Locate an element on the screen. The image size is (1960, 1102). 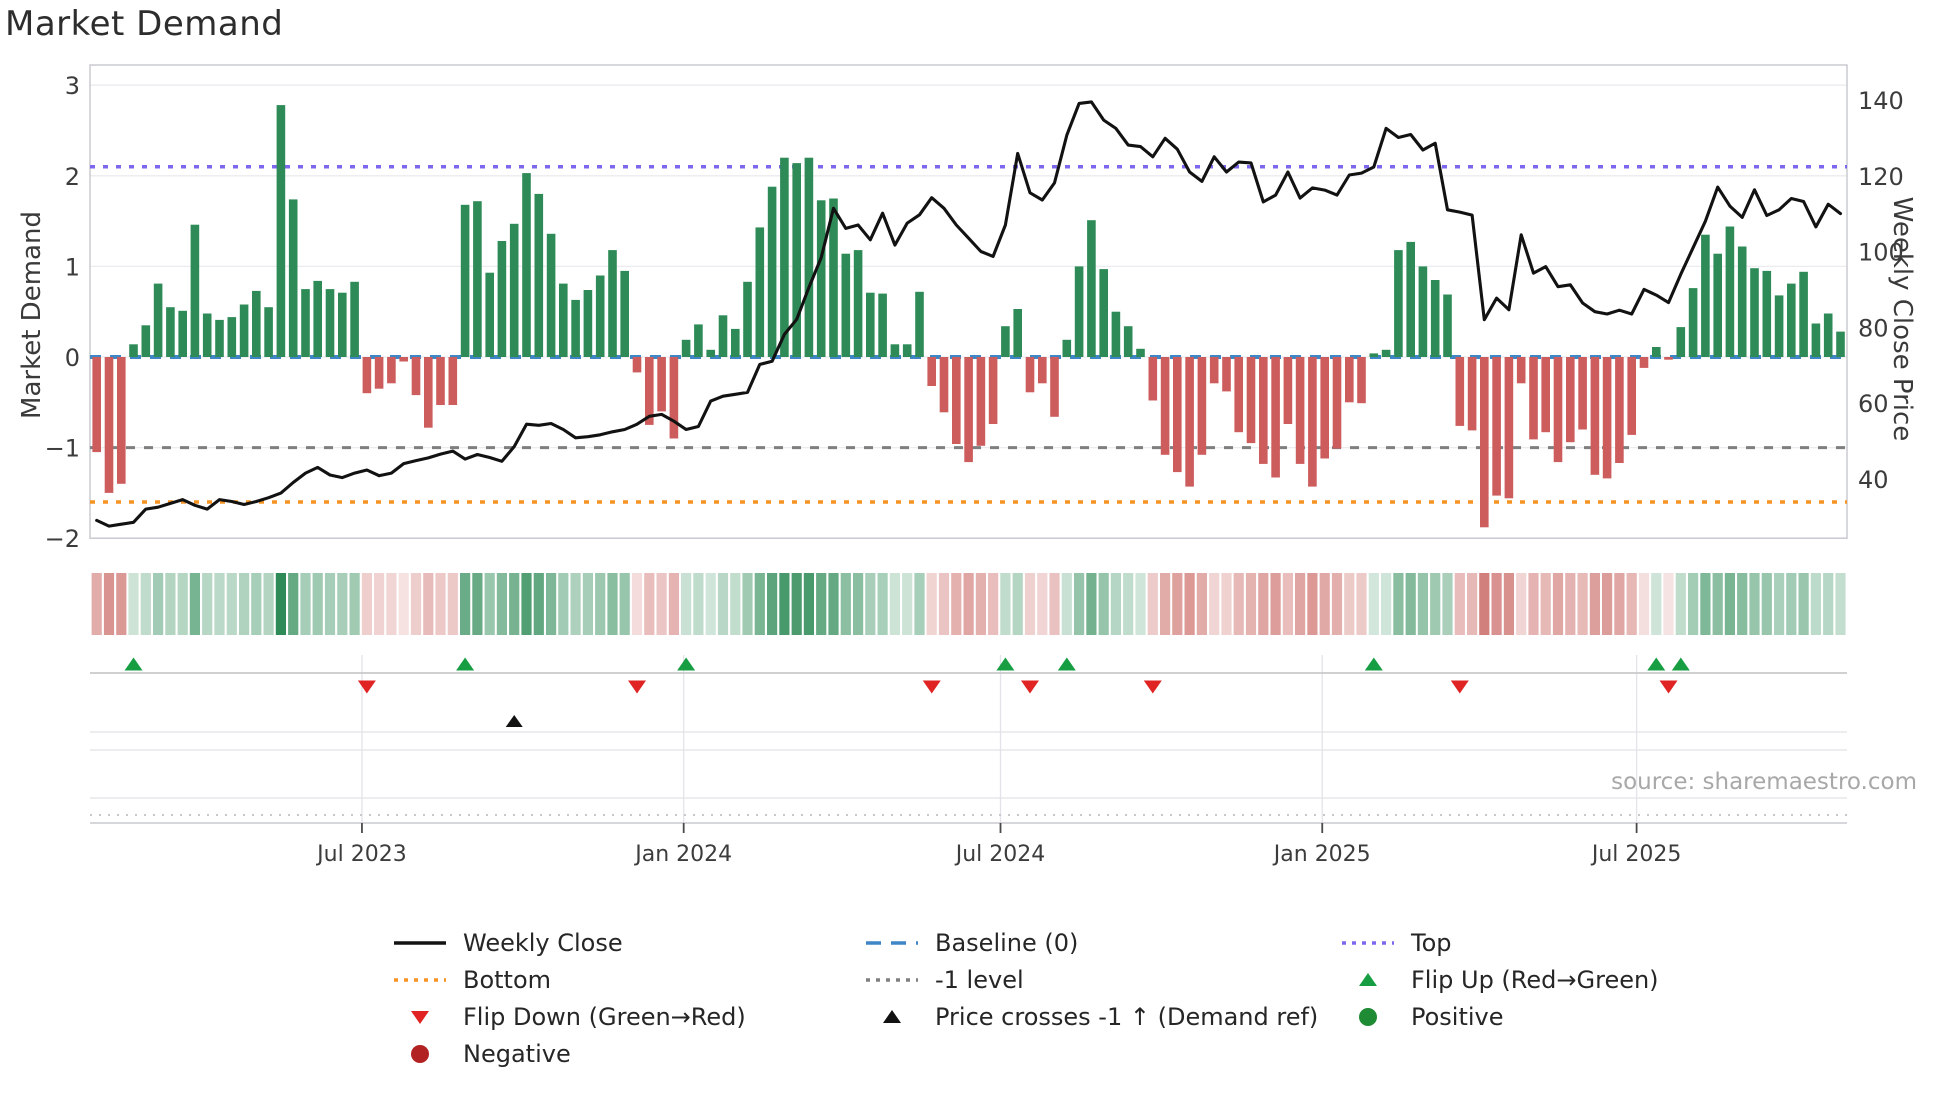
left-axis-tick: −1 is located at coordinates (62, 449).